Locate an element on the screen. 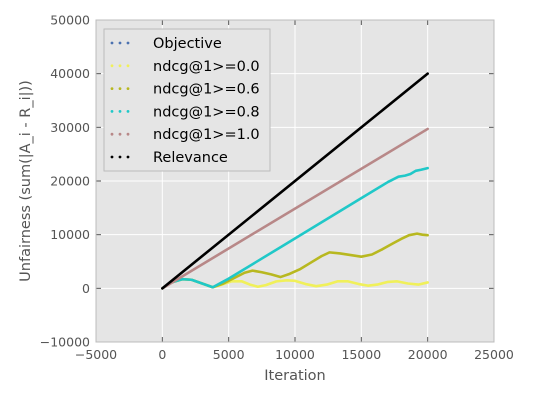 The image size is (533, 401). y-tick-label: 0 is located at coordinates (86, 288).